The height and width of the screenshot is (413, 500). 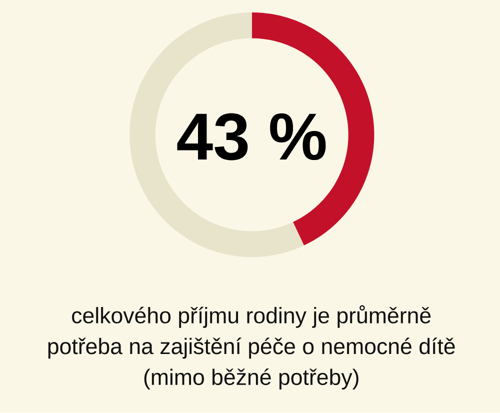 I want to click on text: celkového příjmu rodiny je průměrně, so click(x=251, y=316).